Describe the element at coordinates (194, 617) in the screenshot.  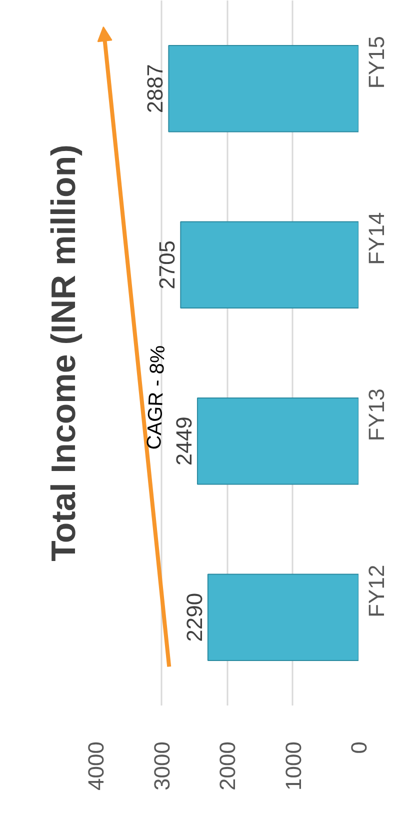
I see `data-label: 2290` at that location.